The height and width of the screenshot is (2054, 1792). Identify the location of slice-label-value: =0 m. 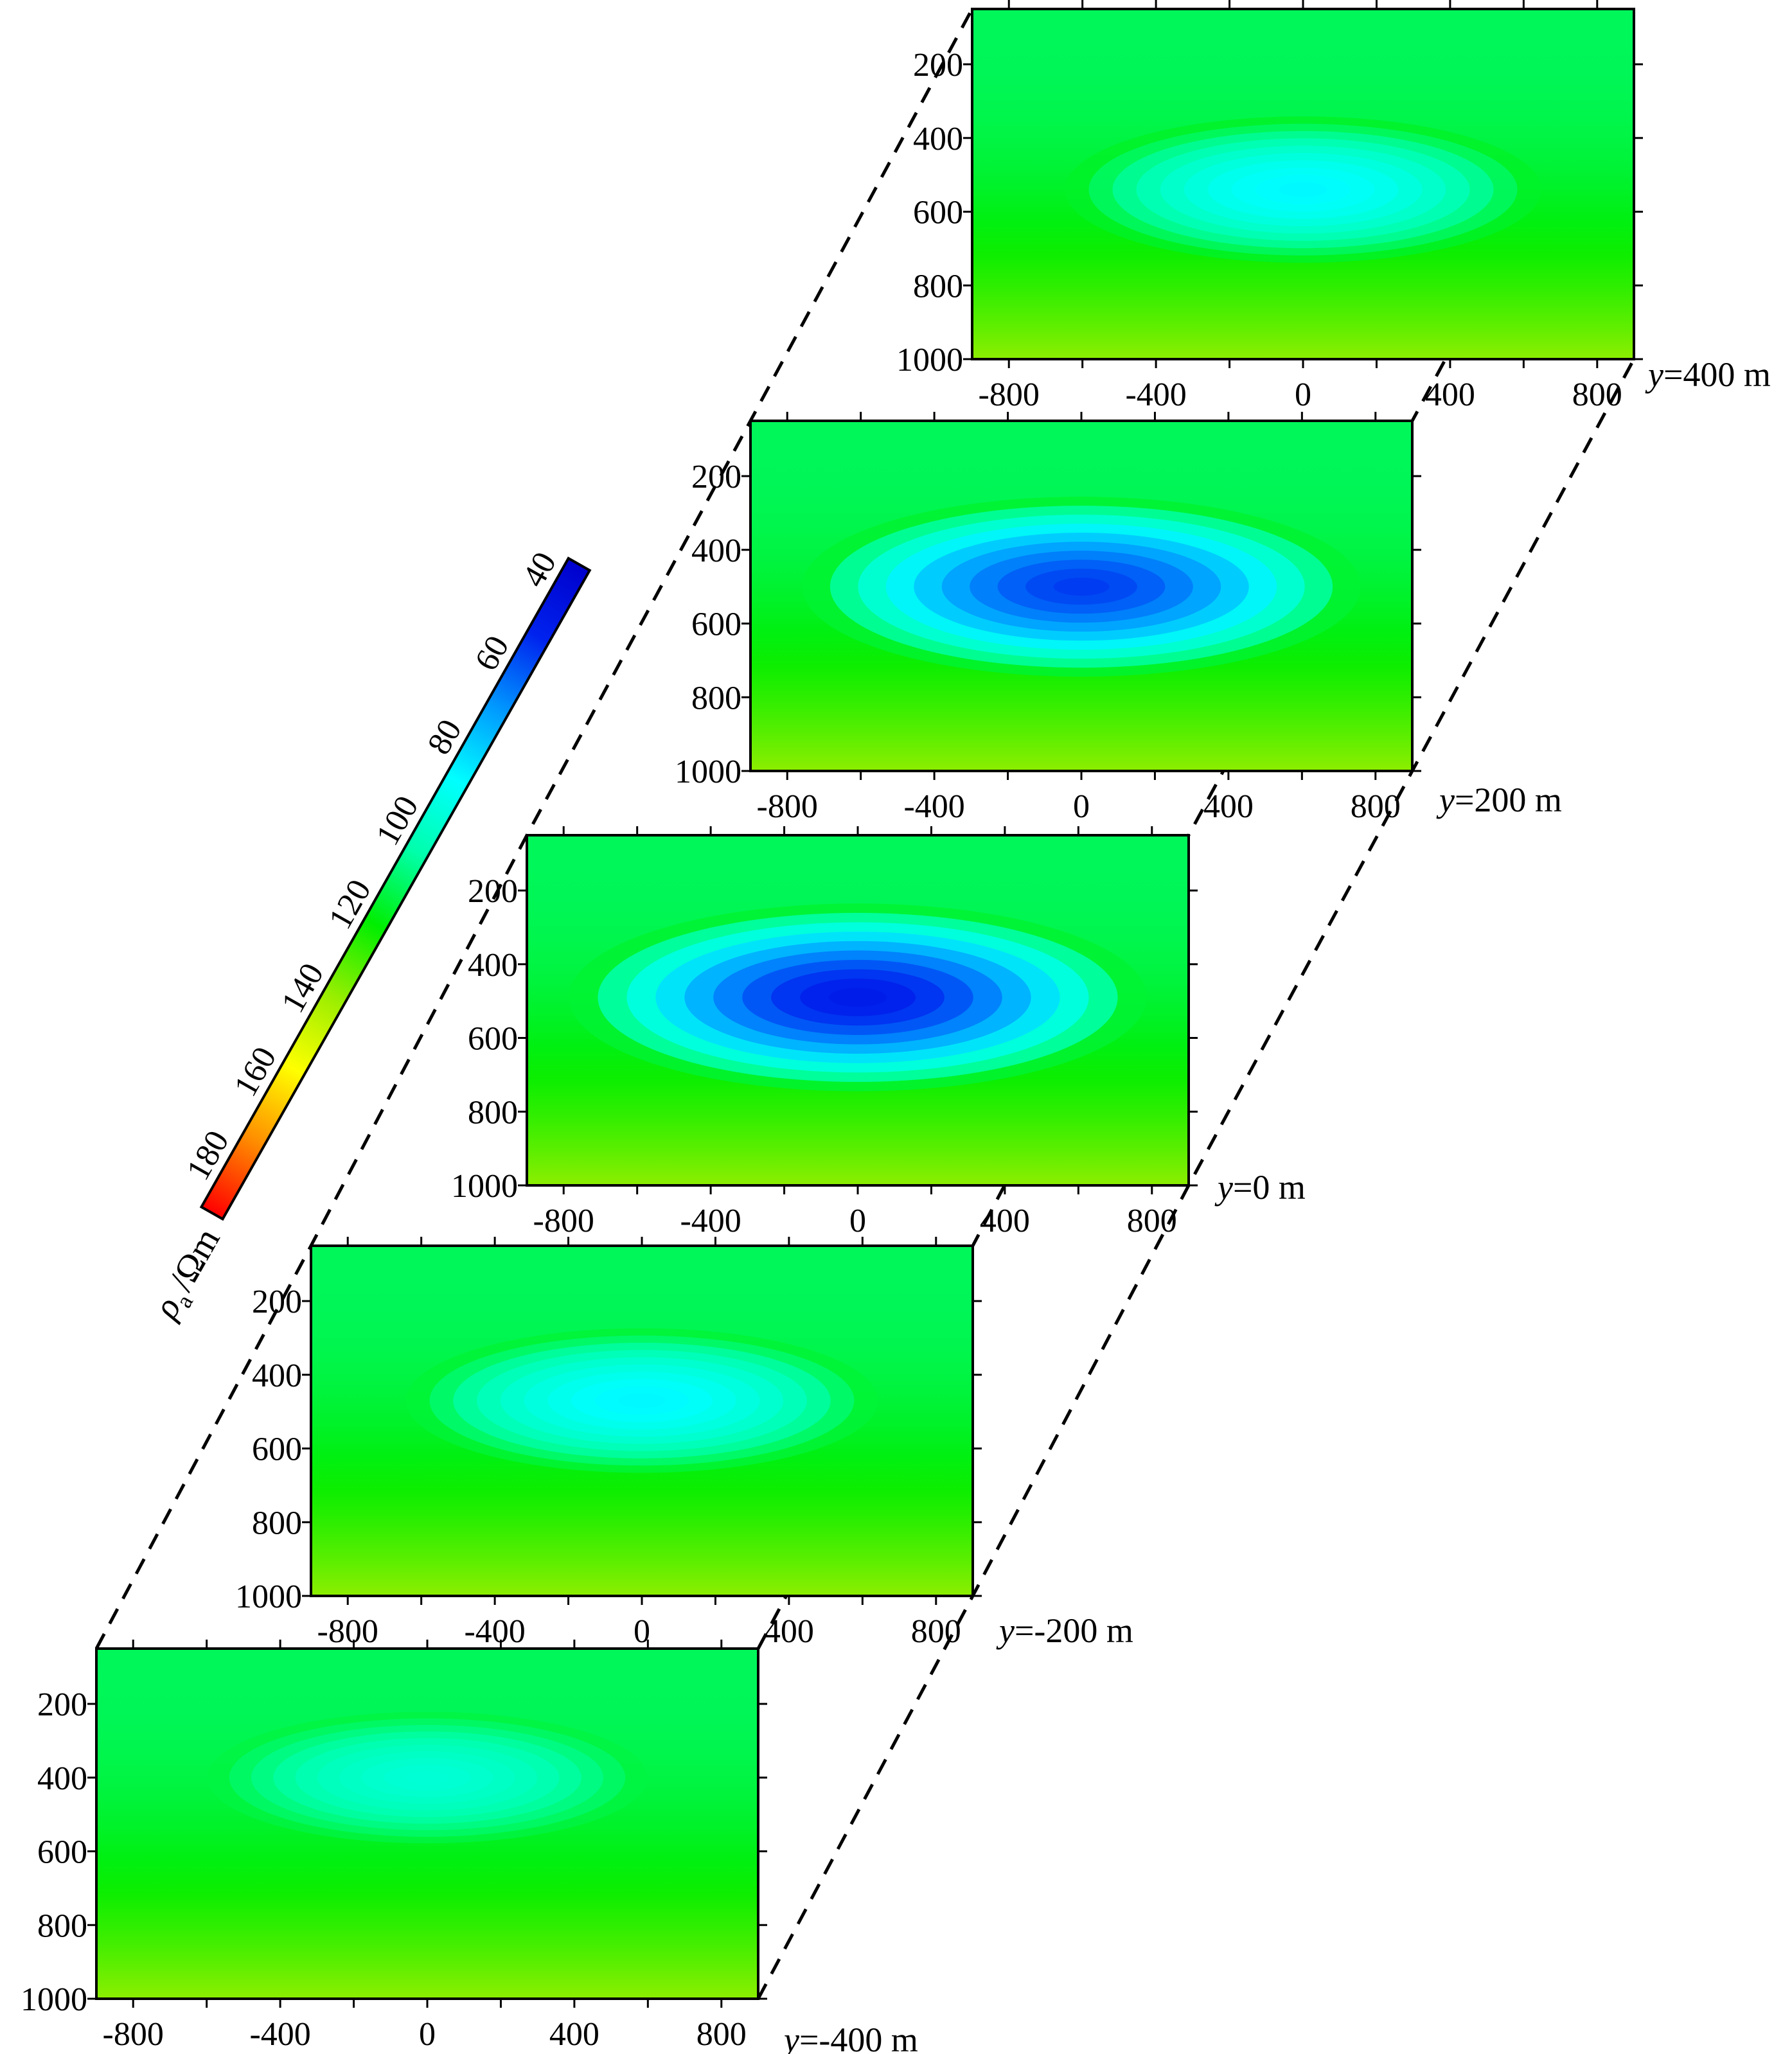
(1269, 1187).